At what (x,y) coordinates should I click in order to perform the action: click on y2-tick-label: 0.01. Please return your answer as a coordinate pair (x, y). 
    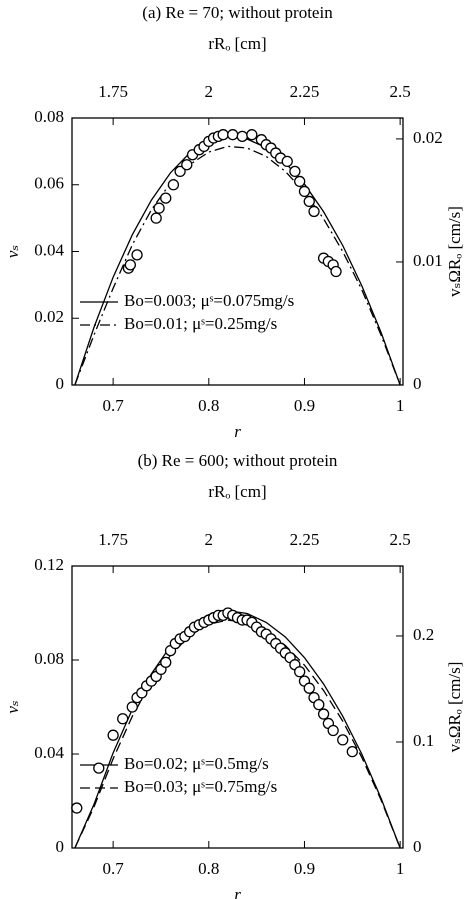
    Looking at the image, I should click on (428, 260).